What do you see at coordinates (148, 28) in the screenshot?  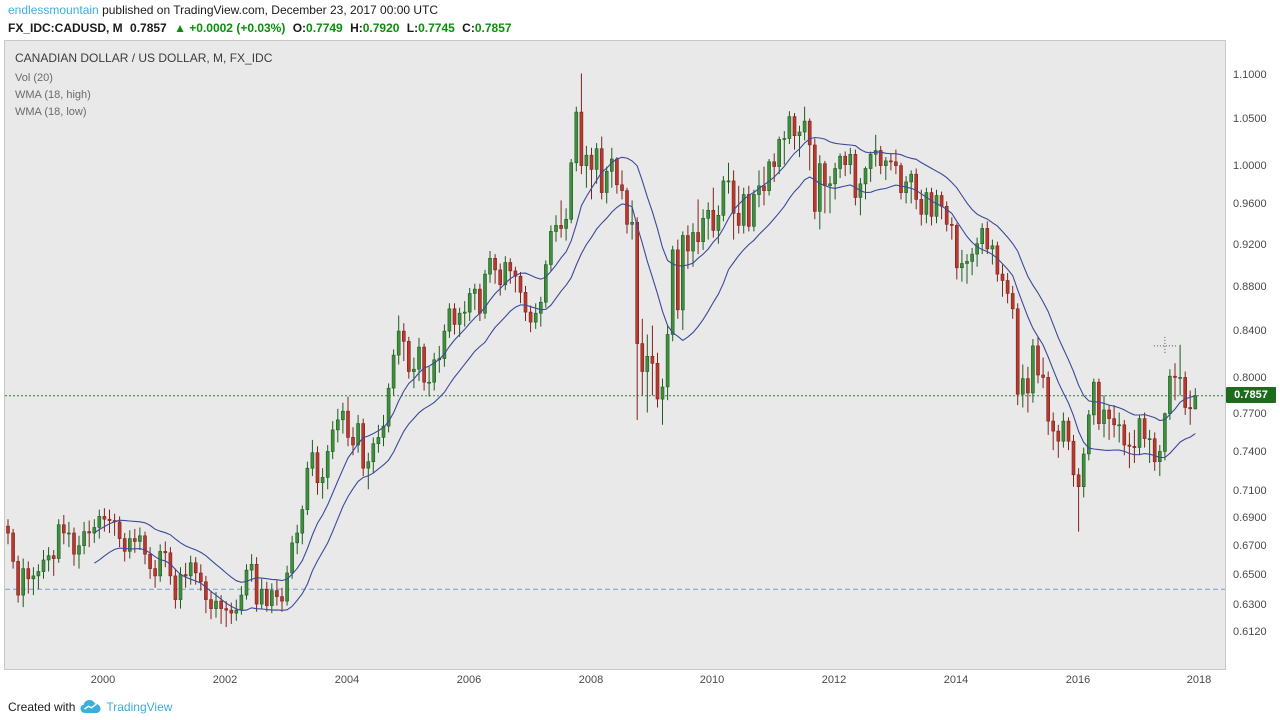 I see `last-price: 0.7857` at bounding box center [148, 28].